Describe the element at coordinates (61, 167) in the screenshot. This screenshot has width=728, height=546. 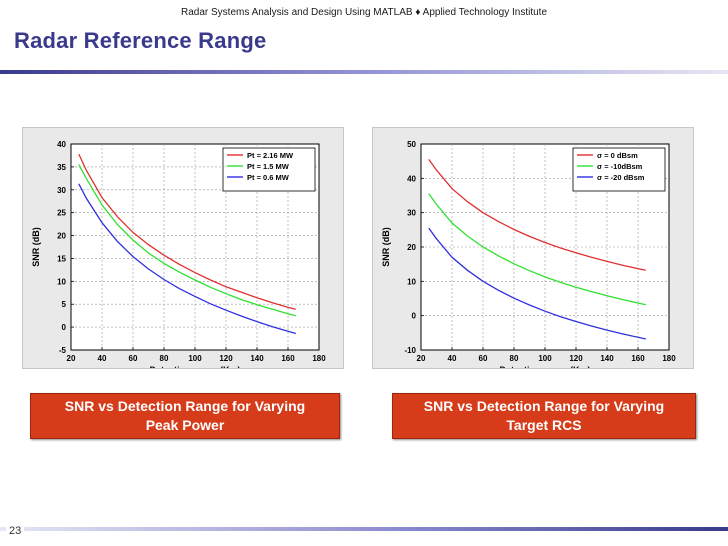
I see `y-tick-label: 35` at that location.